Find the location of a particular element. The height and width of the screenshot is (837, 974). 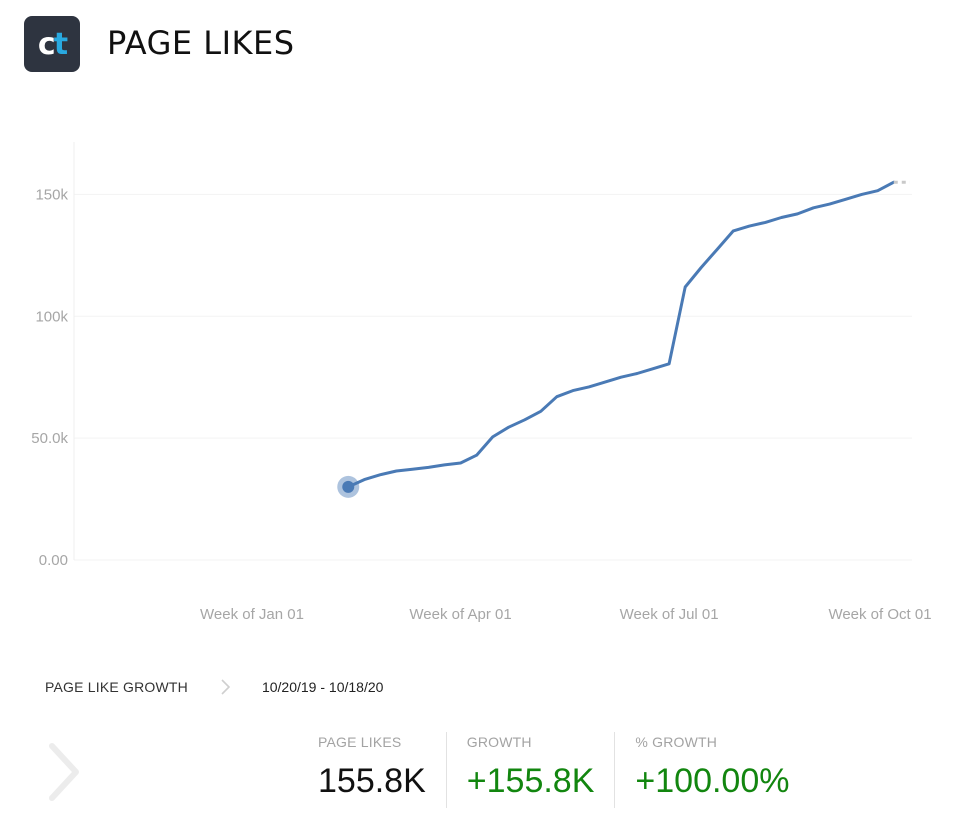

stat-percent-growth: % GROWTH +100.00% is located at coordinates (711, 770).